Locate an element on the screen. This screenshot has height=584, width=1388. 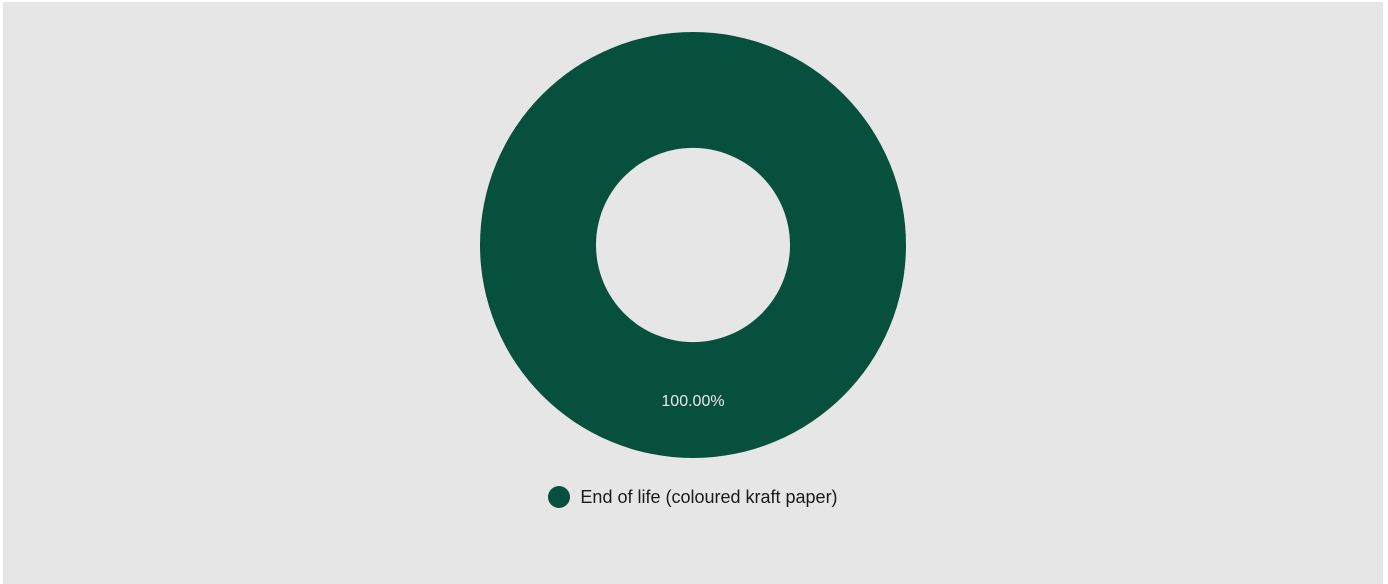
legend-swatch is located at coordinates (559, 497).